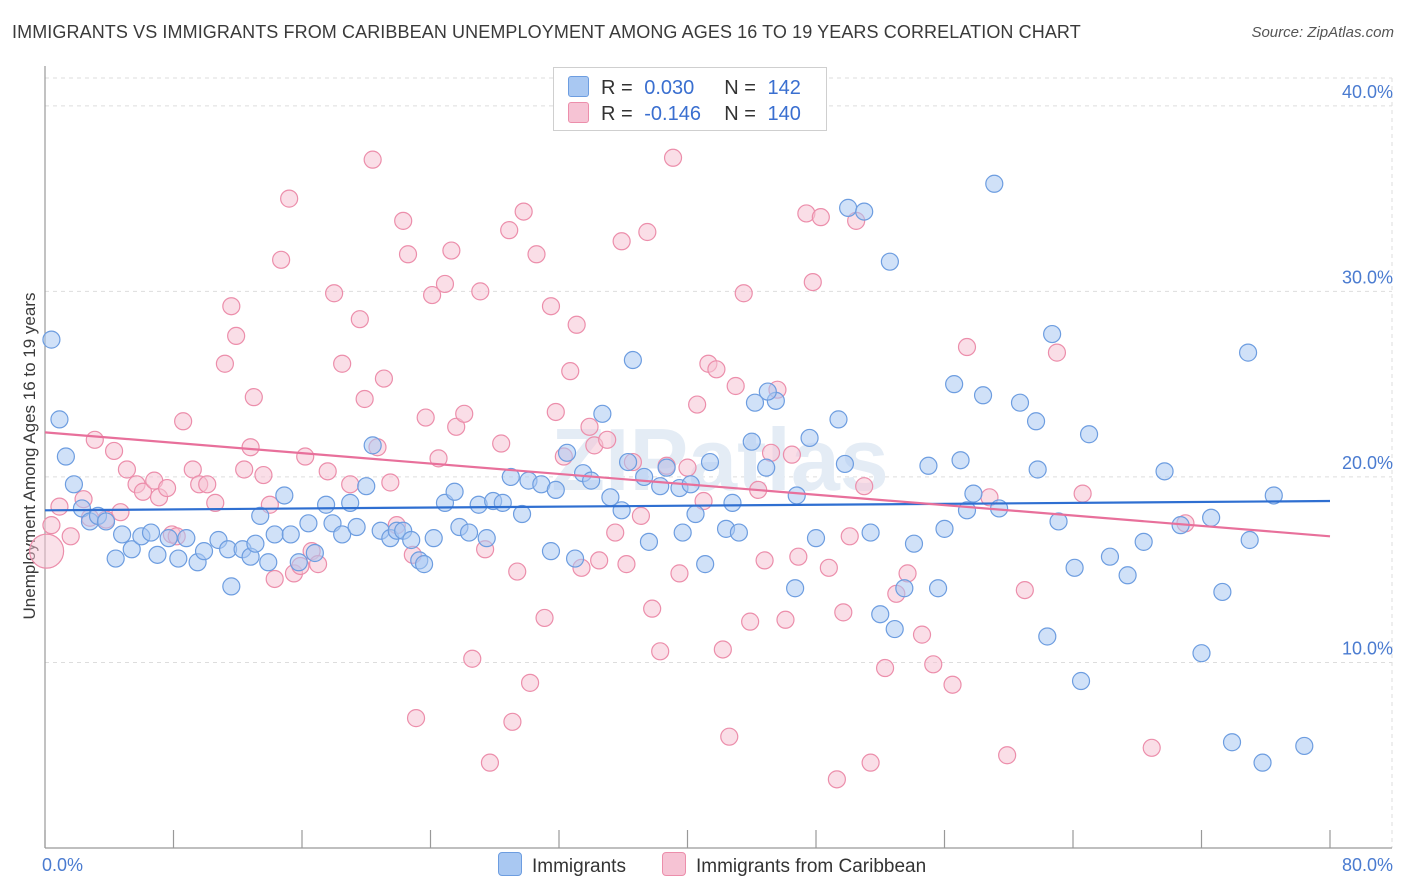  What do you see at coordinates (562, 865) in the screenshot?
I see `legend-item-immigrants: Immigrants` at bounding box center [562, 865].